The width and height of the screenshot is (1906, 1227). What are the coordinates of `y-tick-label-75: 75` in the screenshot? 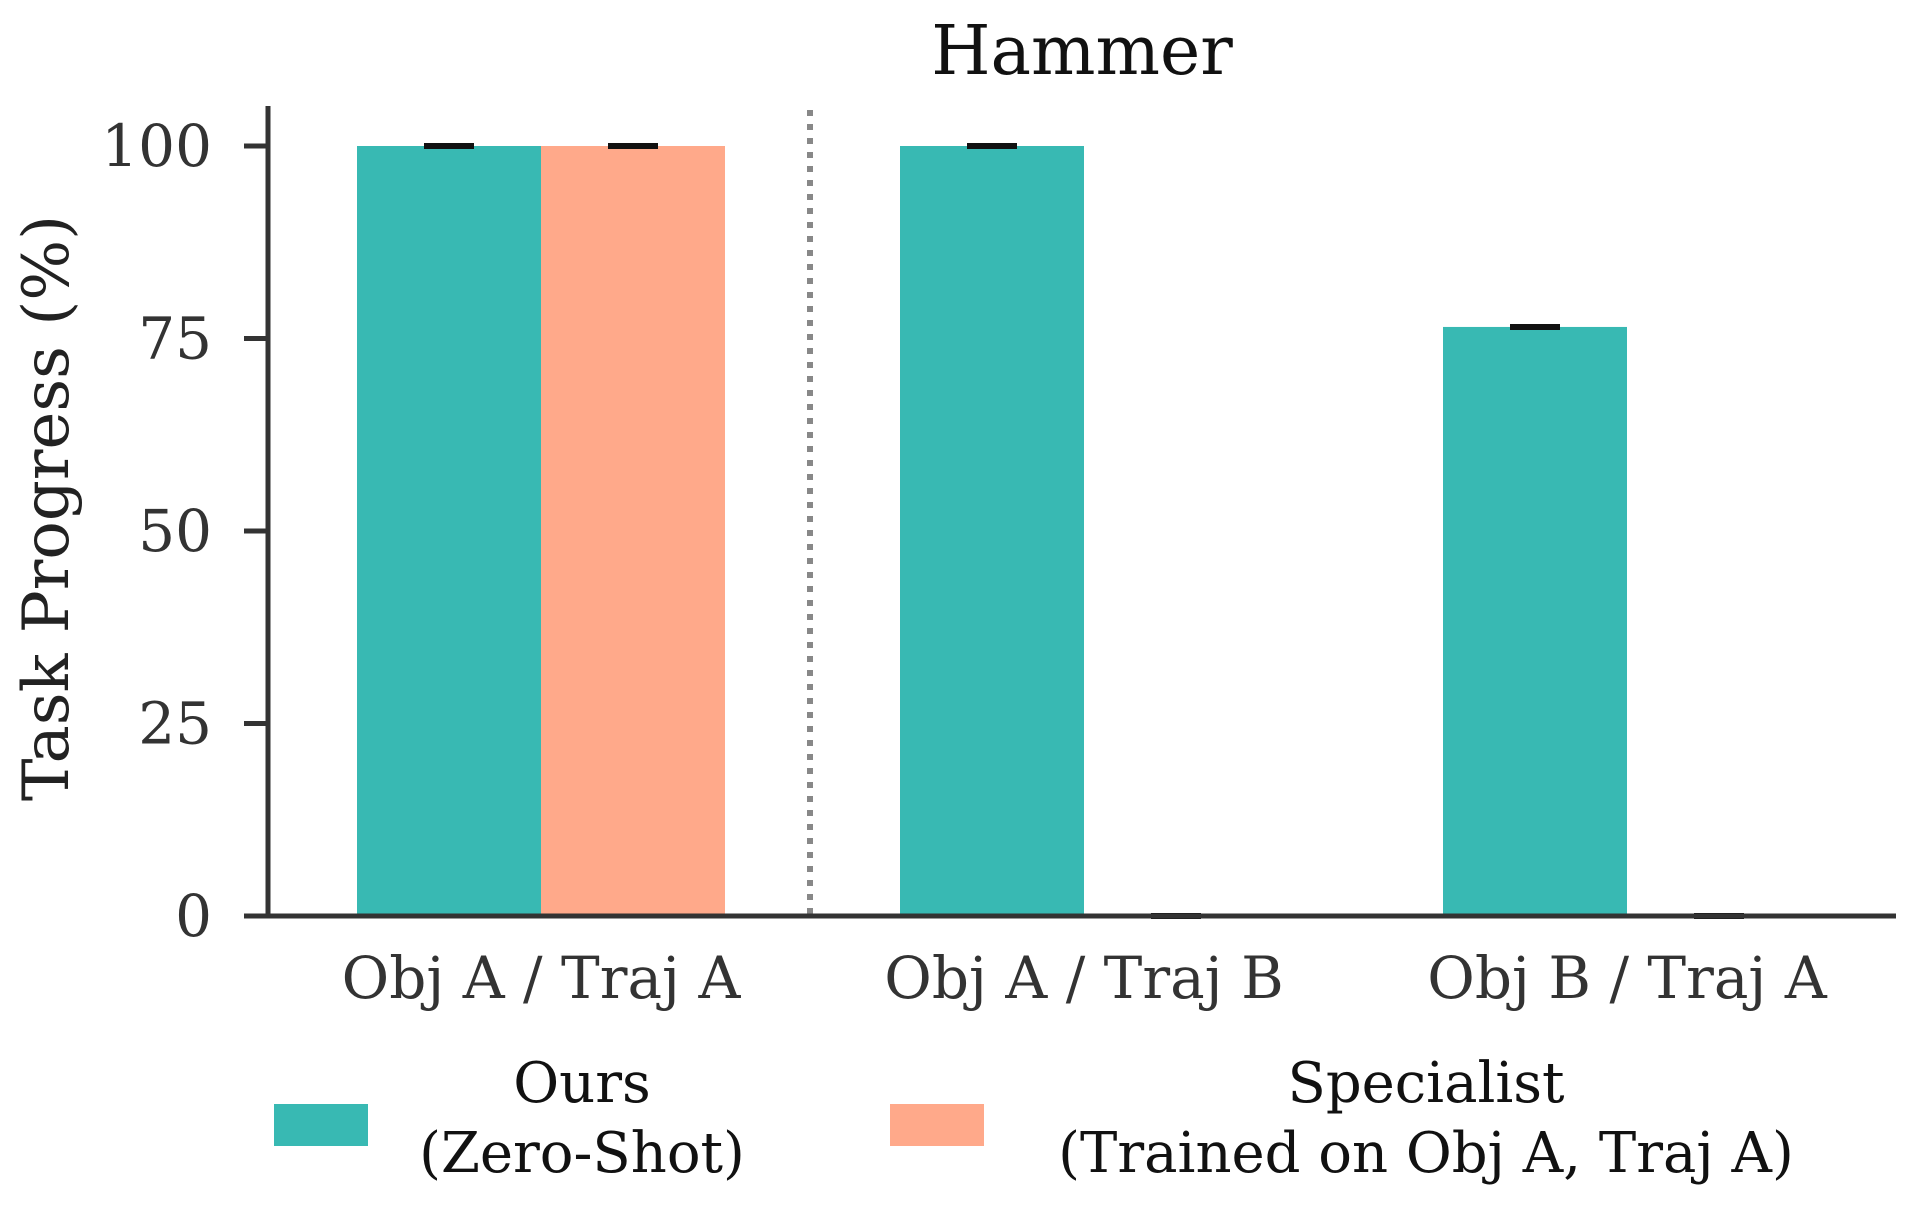 It's located at (175, 339).